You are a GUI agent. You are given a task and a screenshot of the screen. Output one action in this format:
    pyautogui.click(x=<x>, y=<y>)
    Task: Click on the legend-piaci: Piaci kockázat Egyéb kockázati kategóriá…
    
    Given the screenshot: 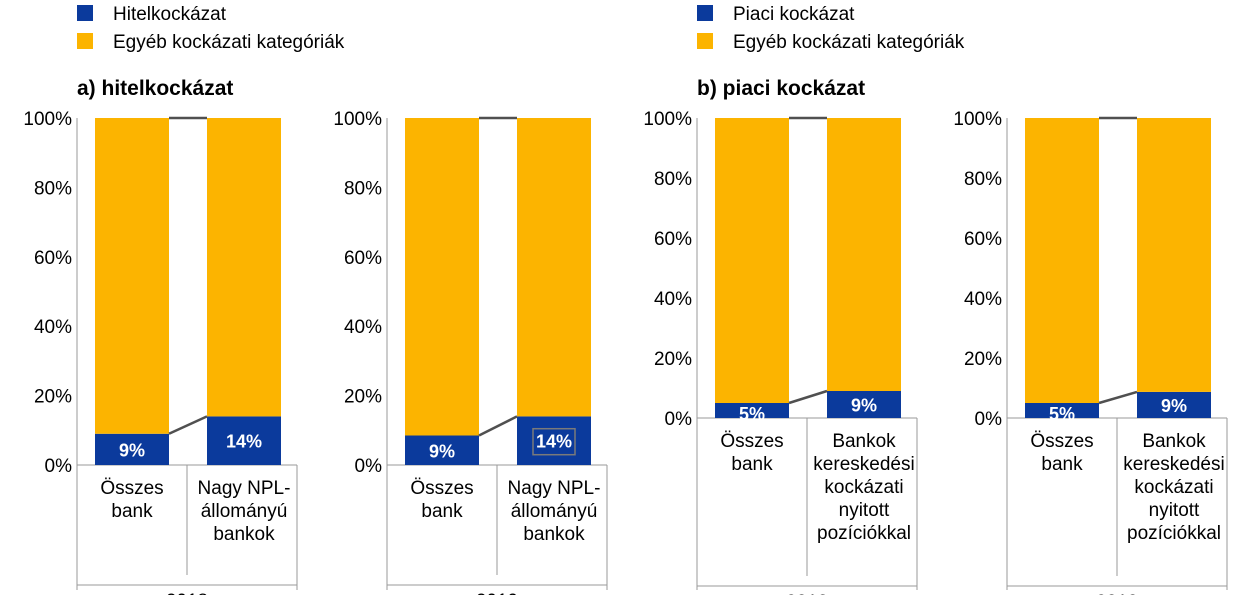 What is the action you would take?
    pyautogui.click(x=831, y=28)
    